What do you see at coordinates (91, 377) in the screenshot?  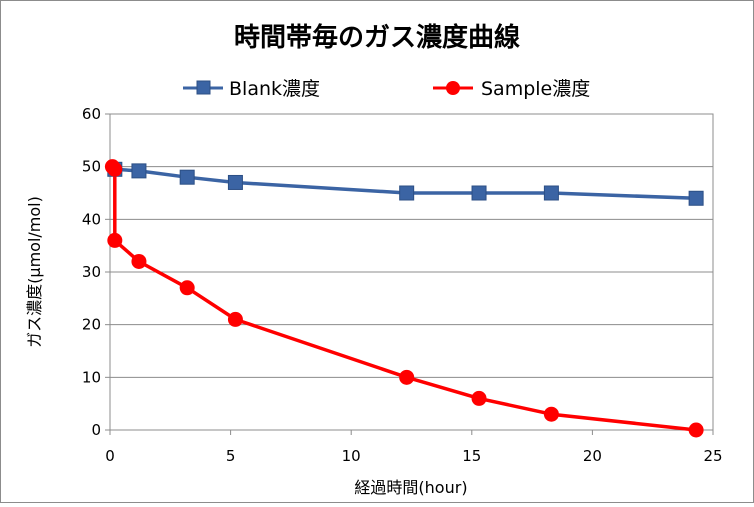 I see `y-tick-label: 10` at bounding box center [91, 377].